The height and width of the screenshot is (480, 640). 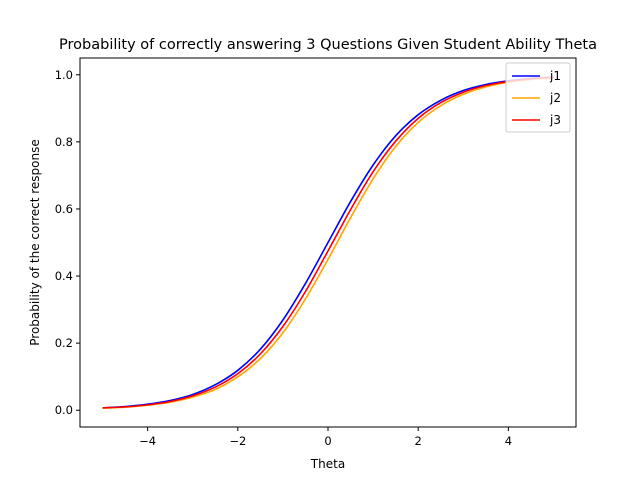 I want to click on x-tick-label: −2, so click(x=237, y=441).